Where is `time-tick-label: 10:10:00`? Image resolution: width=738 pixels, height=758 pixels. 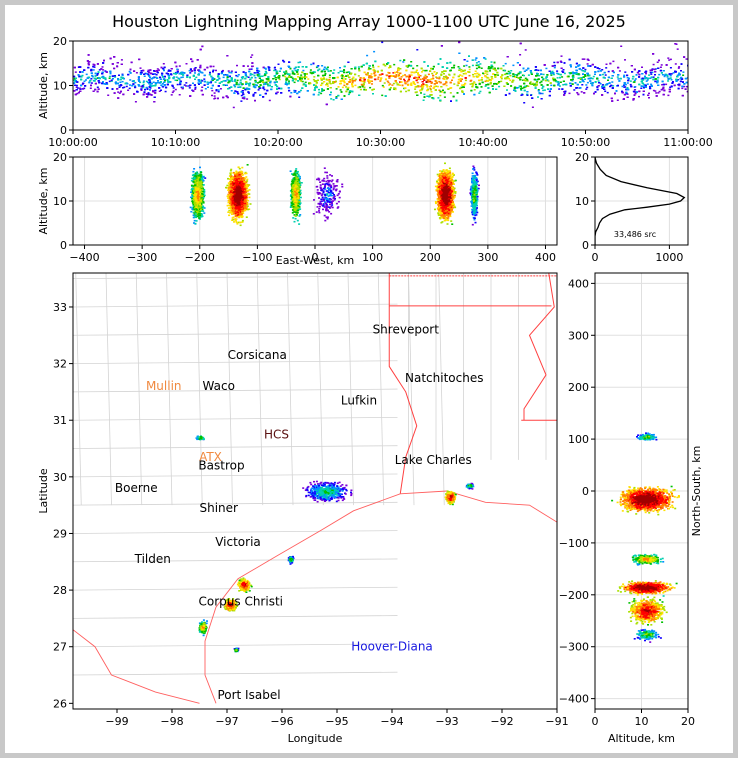
time-tick-label: 10:10:00 is located at coordinates (175, 142).